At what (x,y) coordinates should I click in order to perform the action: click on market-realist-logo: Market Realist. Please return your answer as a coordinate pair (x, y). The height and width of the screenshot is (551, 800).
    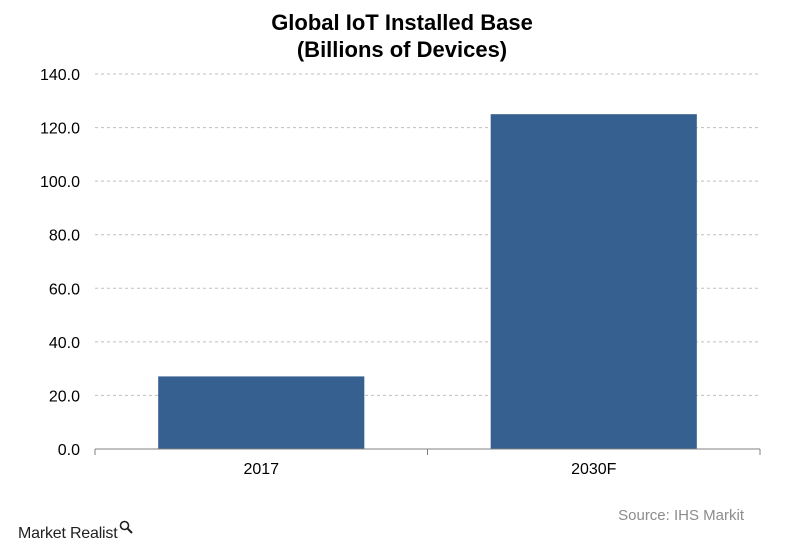
    Looking at the image, I should click on (76, 531).